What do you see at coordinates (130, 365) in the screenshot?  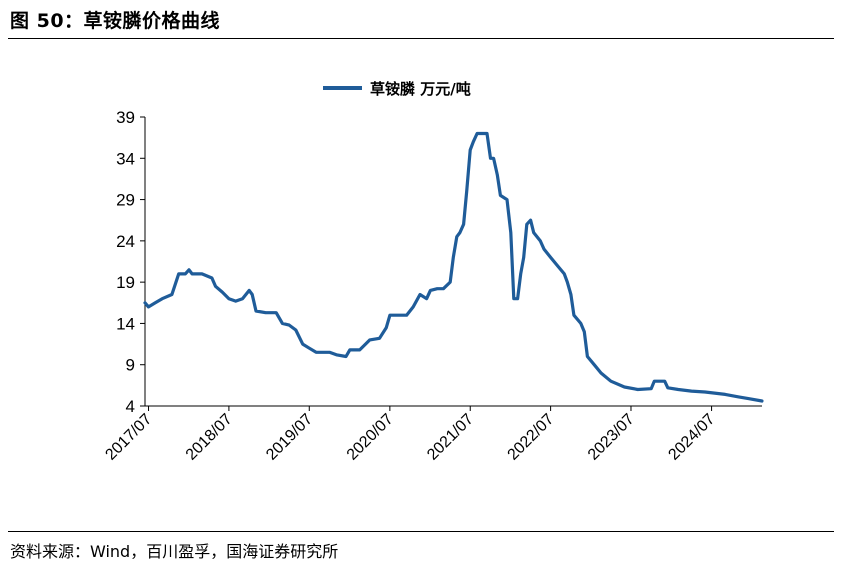 I see `y-tick-label: 9` at bounding box center [130, 365].